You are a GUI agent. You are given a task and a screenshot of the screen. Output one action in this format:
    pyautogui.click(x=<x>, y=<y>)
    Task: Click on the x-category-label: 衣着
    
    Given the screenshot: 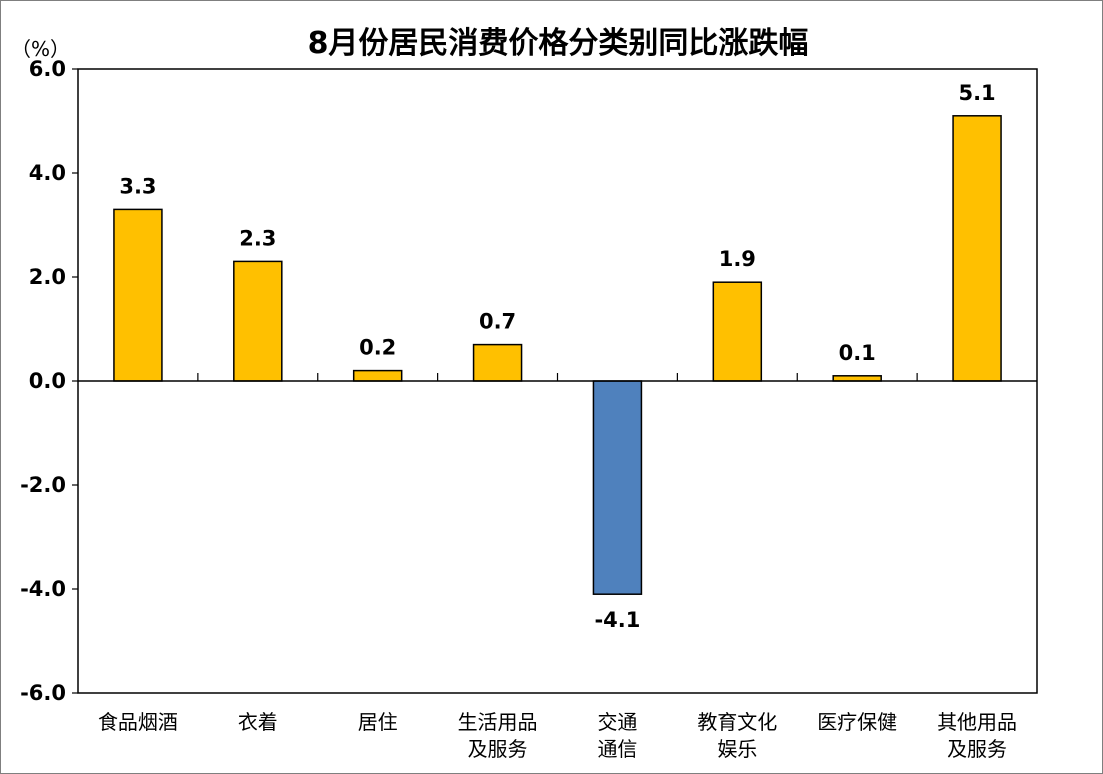 What is the action you would take?
    pyautogui.click(x=258, y=722)
    